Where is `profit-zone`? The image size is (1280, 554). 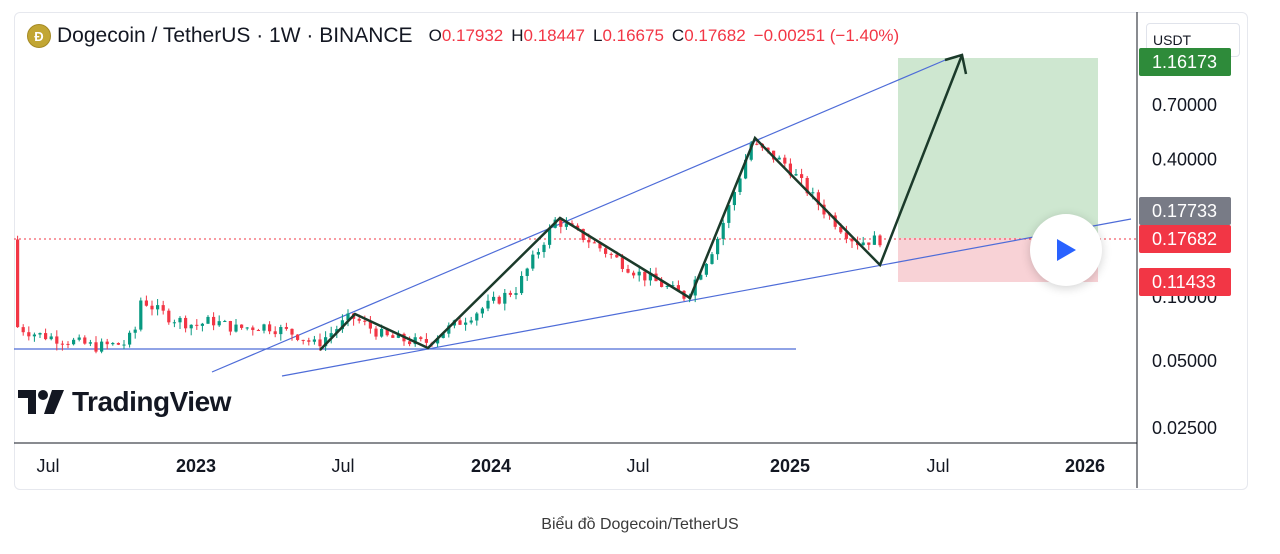
profit-zone is located at coordinates (998, 148).